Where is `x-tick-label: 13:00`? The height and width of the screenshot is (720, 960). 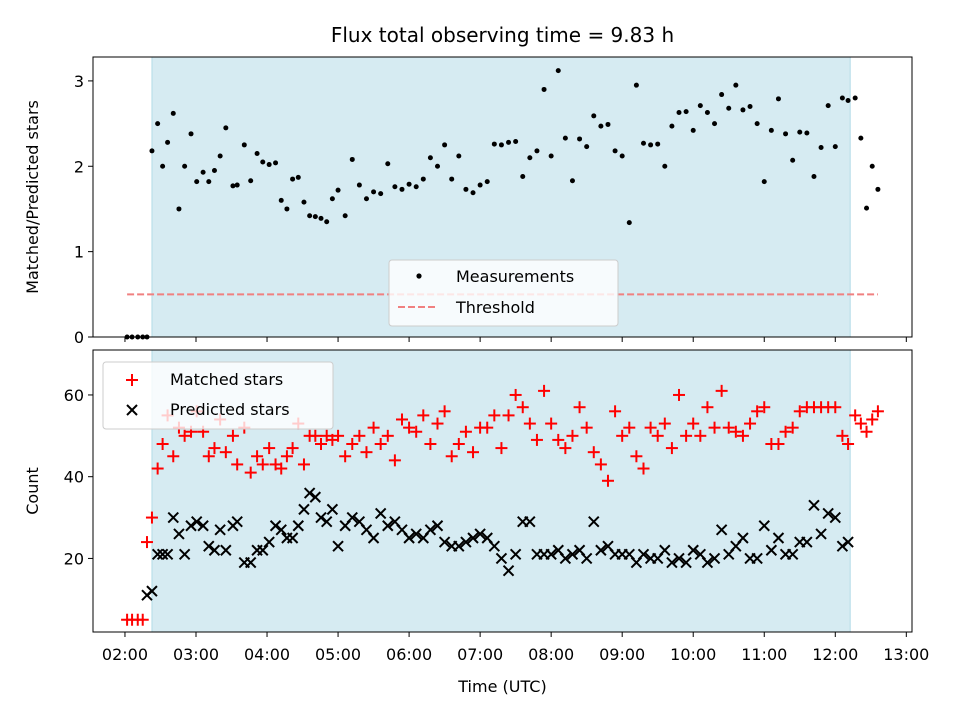
x-tick-label: 13:00 is located at coordinates (906, 654).